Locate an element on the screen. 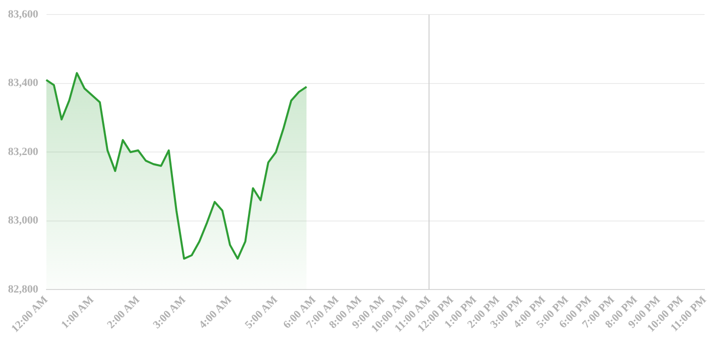 This screenshot has height=340, width=718. x-tick-label: 2:00 AM is located at coordinates (124, 313).